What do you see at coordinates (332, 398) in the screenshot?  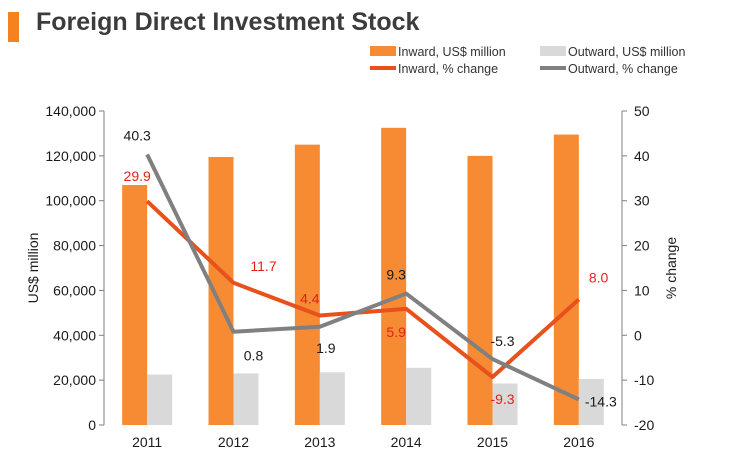 I see `bar-outward-2013` at bounding box center [332, 398].